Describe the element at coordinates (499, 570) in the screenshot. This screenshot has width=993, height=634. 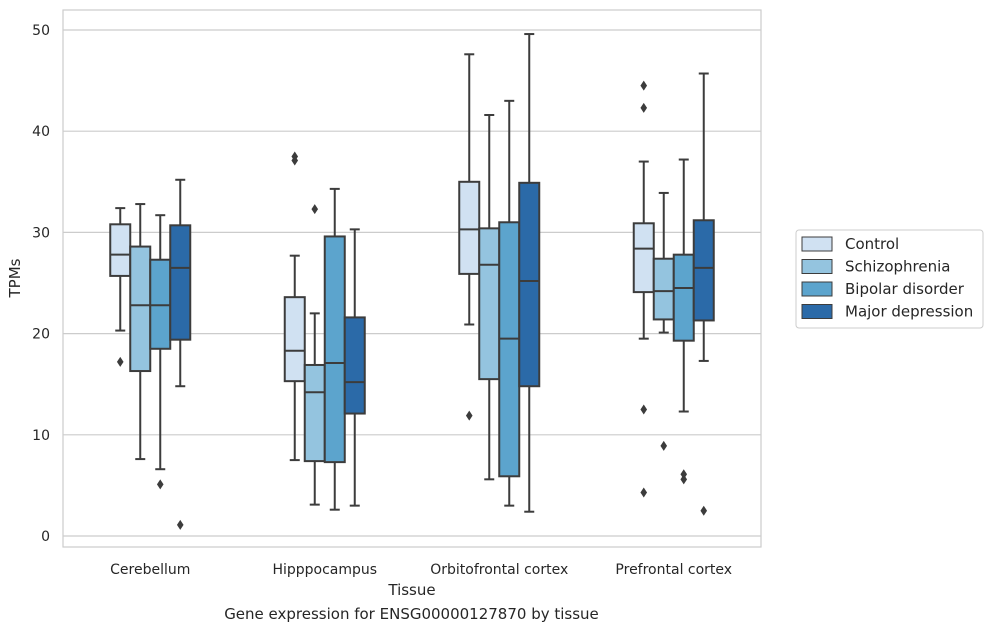
I see `x-tick-label: Orbitofrontal cortex` at that location.